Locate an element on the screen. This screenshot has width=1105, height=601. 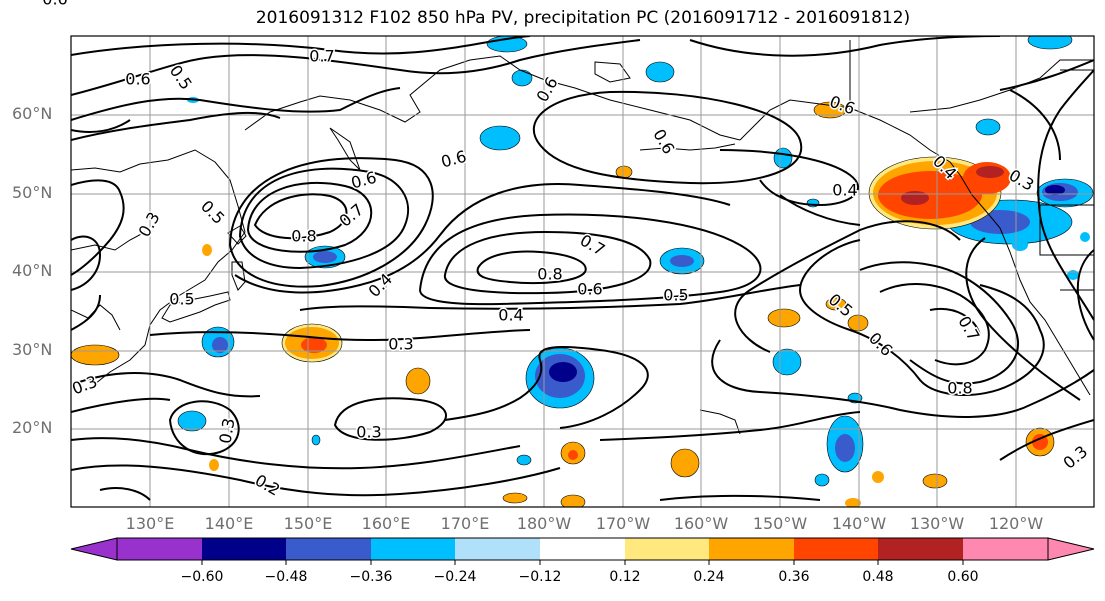
colorbar-extend-high is located at coordinates (1071, 549).